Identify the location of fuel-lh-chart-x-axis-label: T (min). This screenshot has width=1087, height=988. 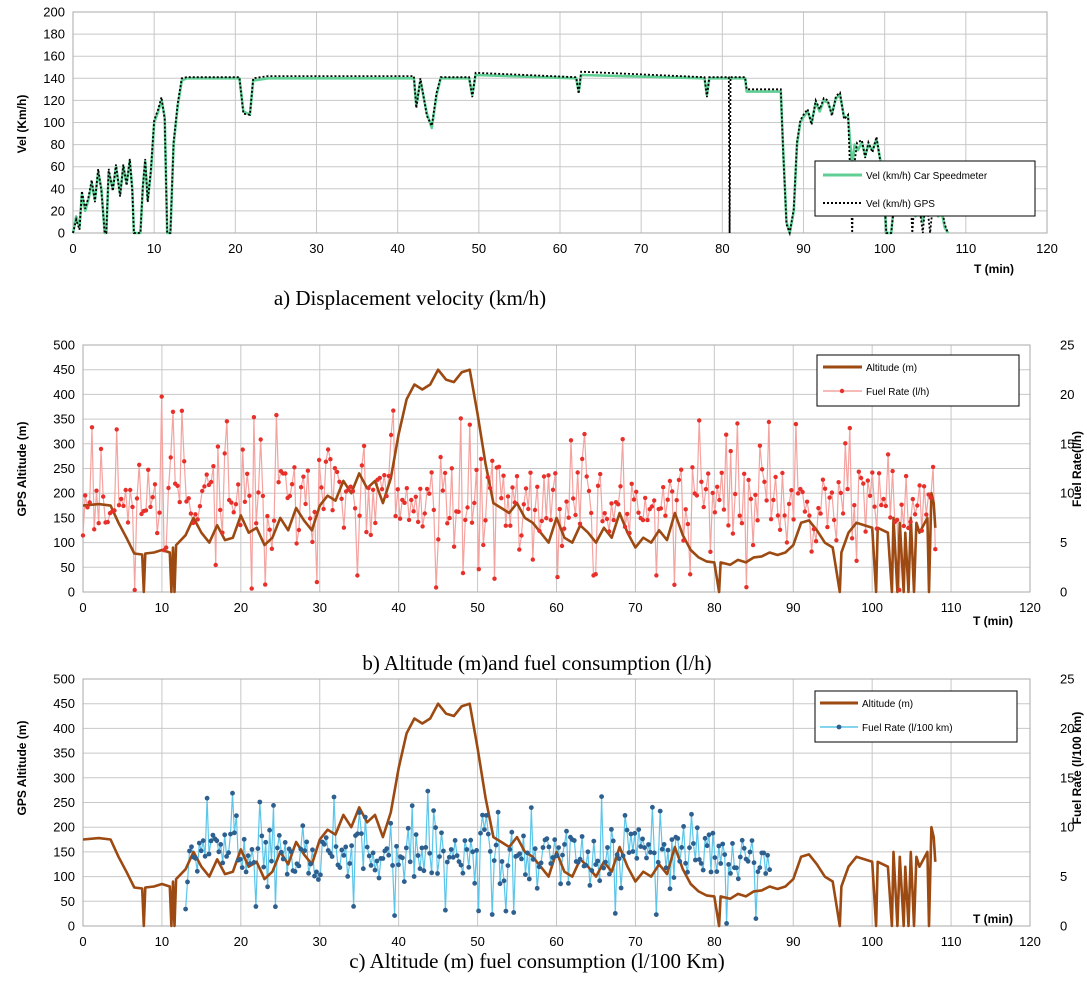
(993, 621).